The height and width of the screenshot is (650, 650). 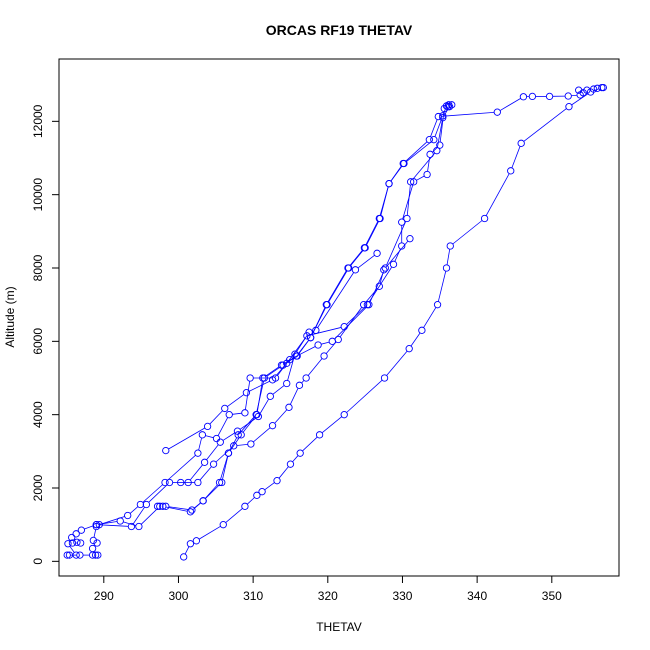 What do you see at coordinates (38, 561) in the screenshot?
I see `y-tick-label: 0` at bounding box center [38, 561].